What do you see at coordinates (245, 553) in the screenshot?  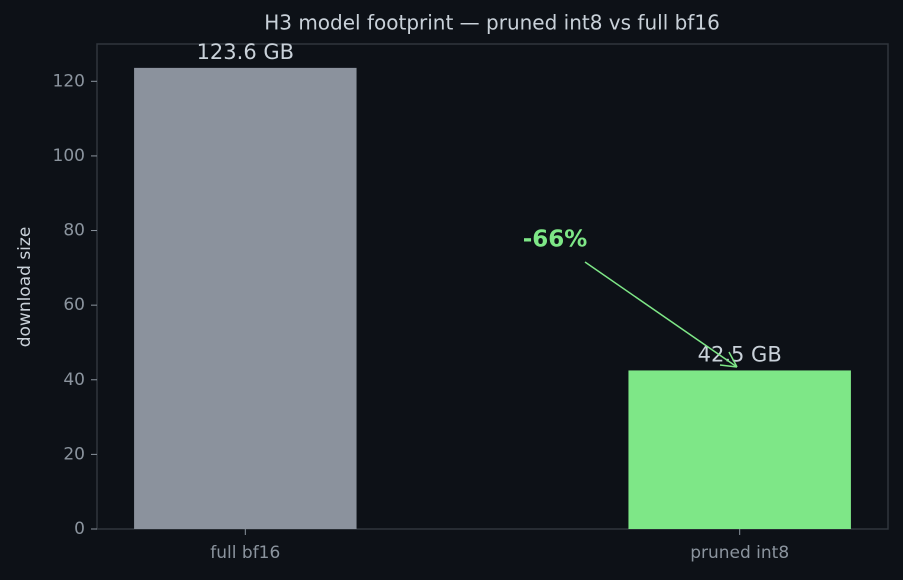 I see `x-tick-label: full bf16` at bounding box center [245, 553].